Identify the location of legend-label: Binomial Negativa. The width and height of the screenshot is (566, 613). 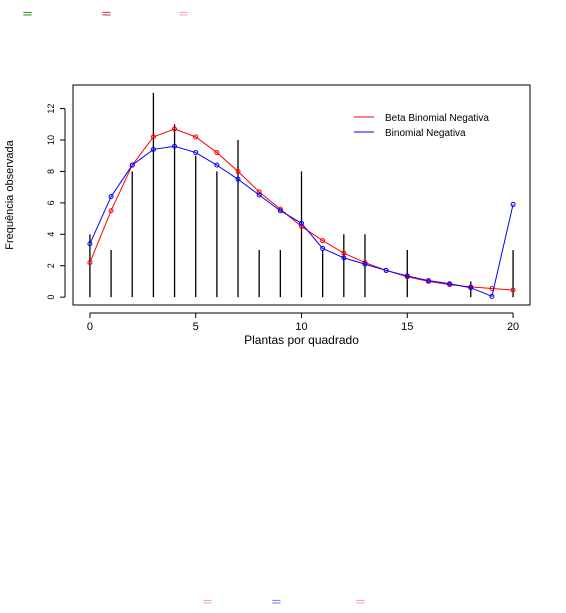
(425, 133).